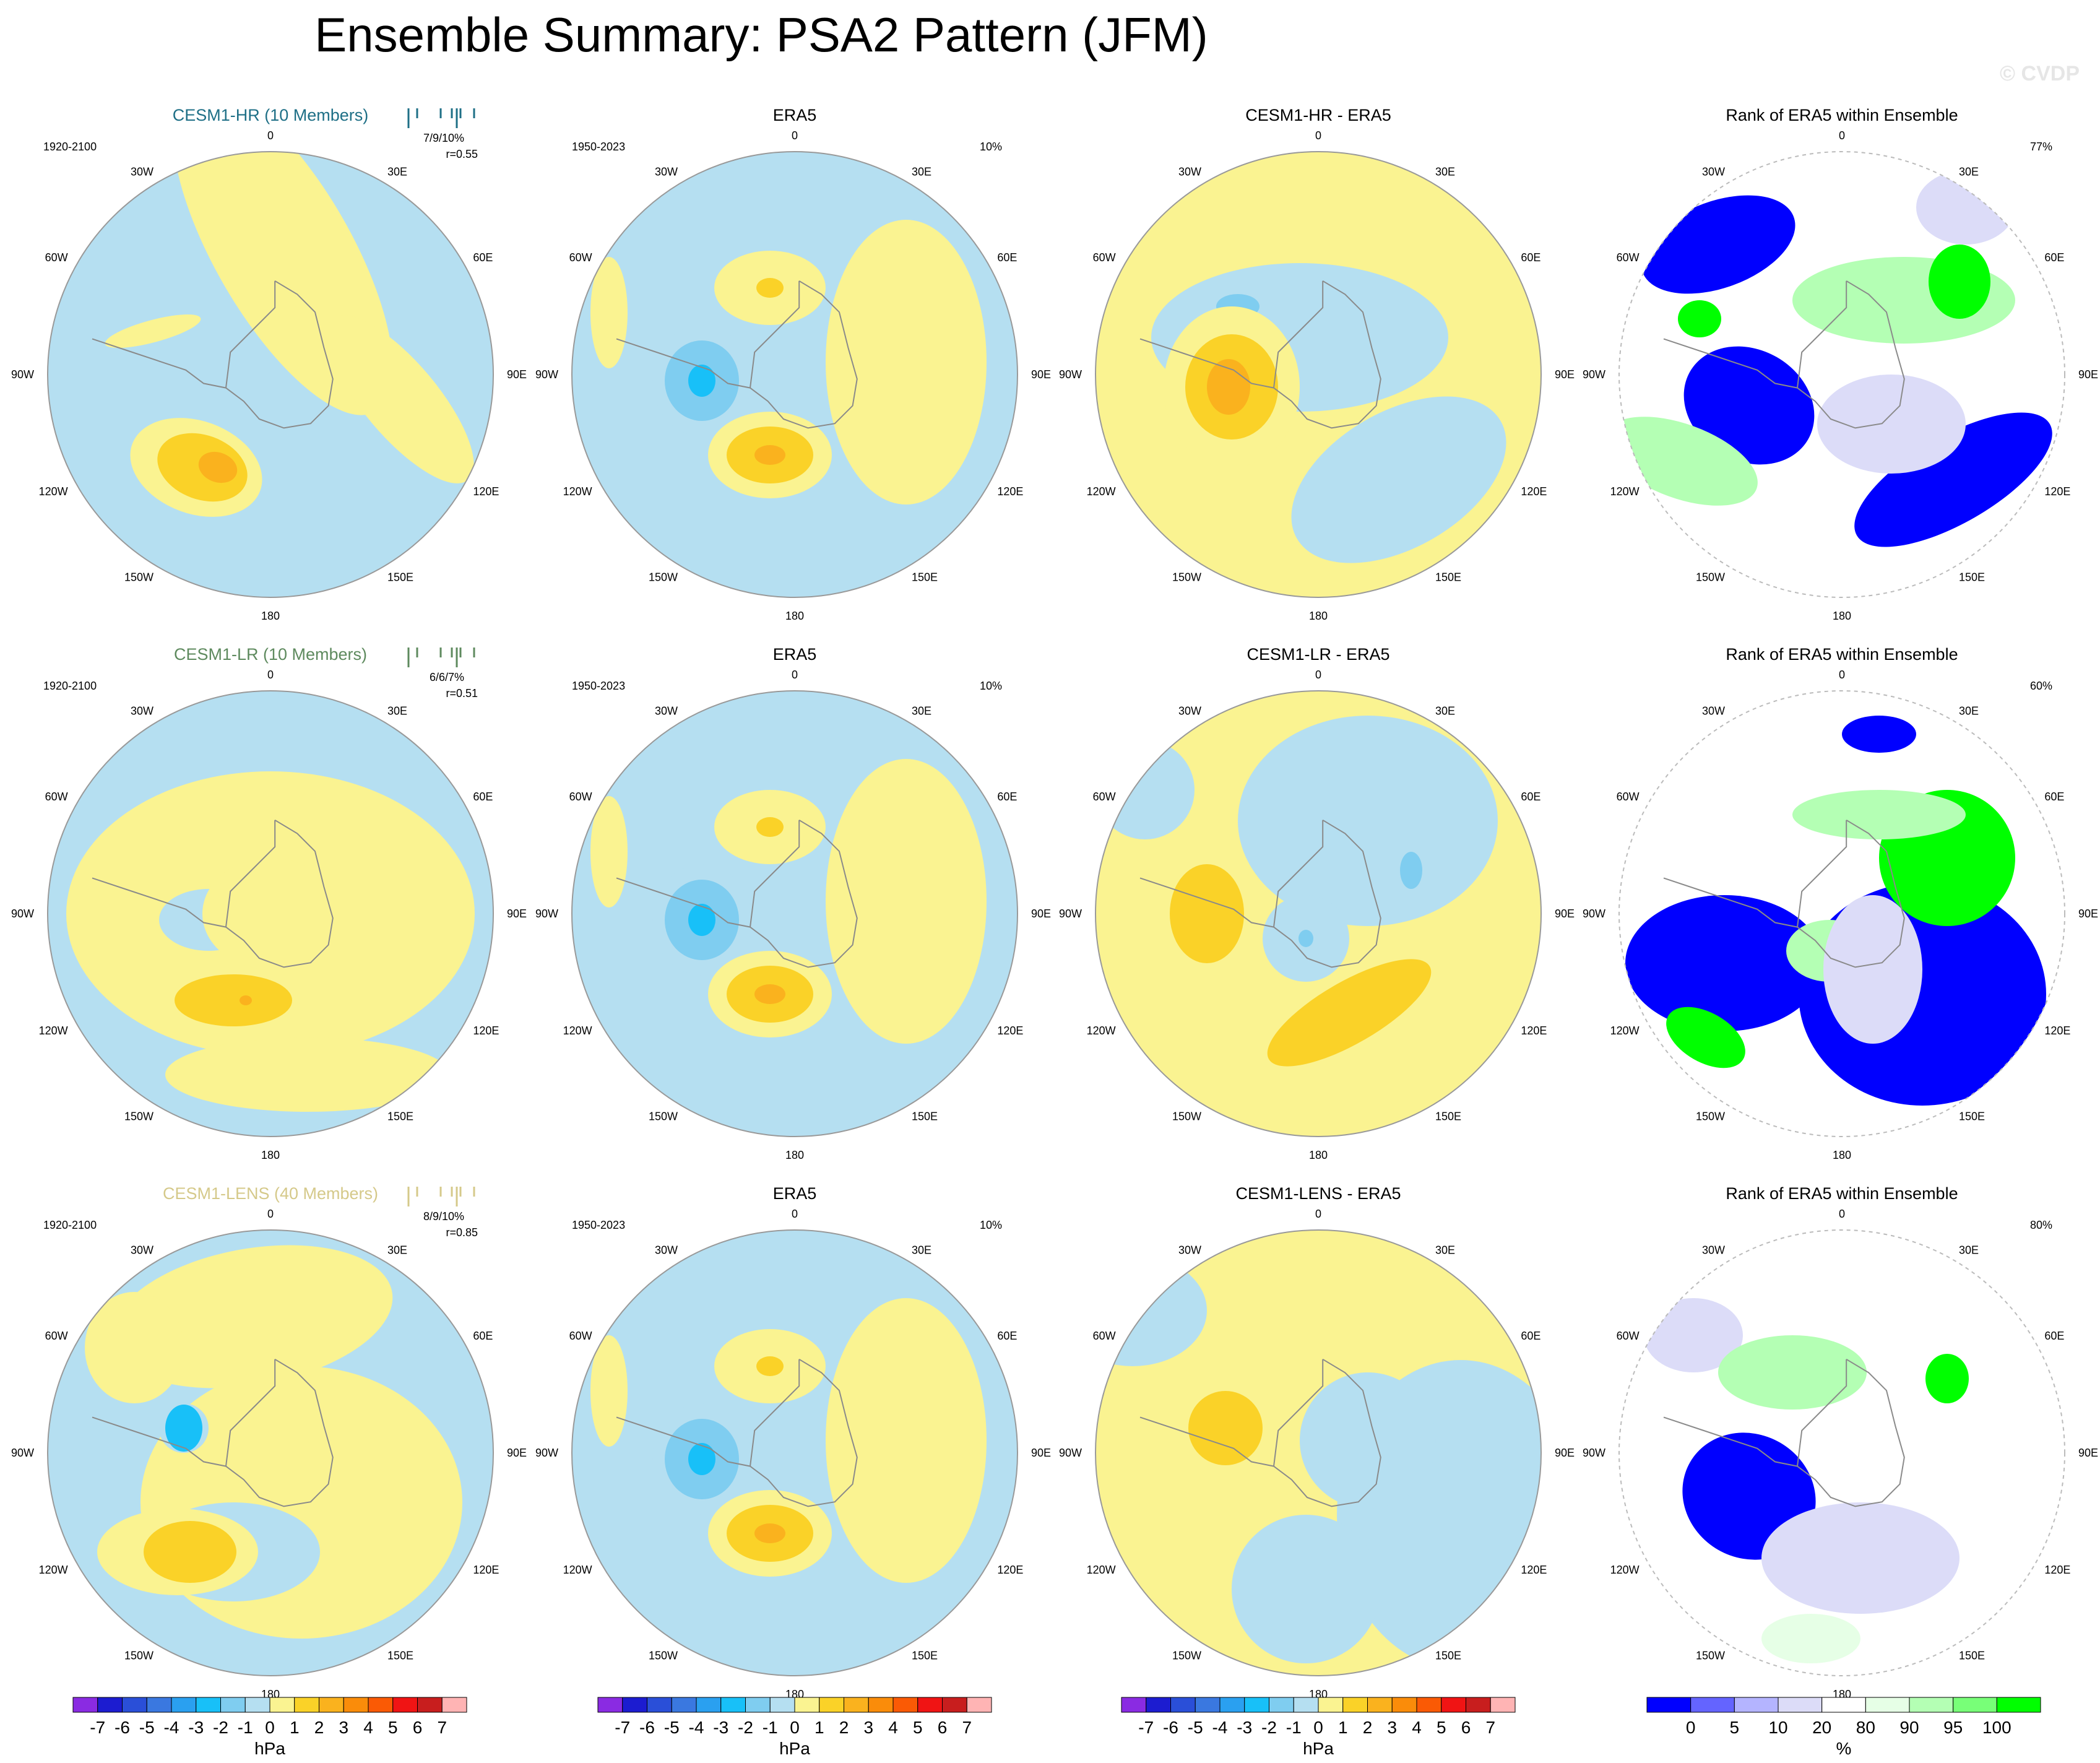 The image size is (2100, 1763). What do you see at coordinates (918, 1727) in the screenshot?
I see `colorbar-tick: 5` at bounding box center [918, 1727].